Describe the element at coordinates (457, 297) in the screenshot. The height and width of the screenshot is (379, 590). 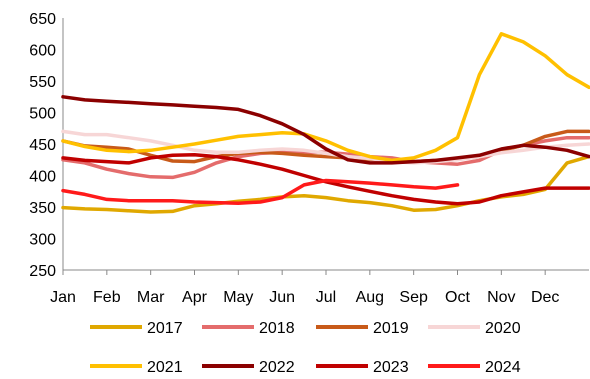
I see `x-tick-label: Oct` at that location.